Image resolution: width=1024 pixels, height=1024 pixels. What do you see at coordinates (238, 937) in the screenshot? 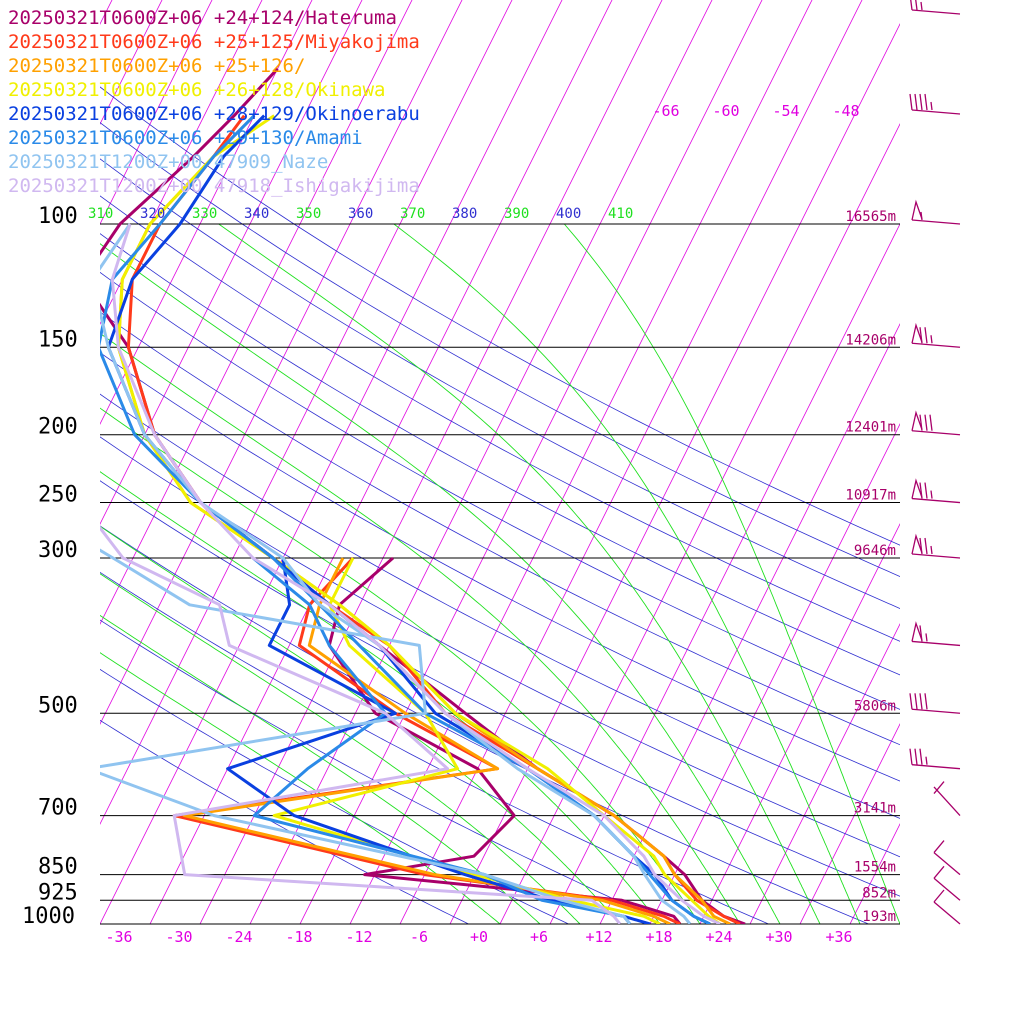
I see `temperature-tick-label: -24` at bounding box center [238, 937].